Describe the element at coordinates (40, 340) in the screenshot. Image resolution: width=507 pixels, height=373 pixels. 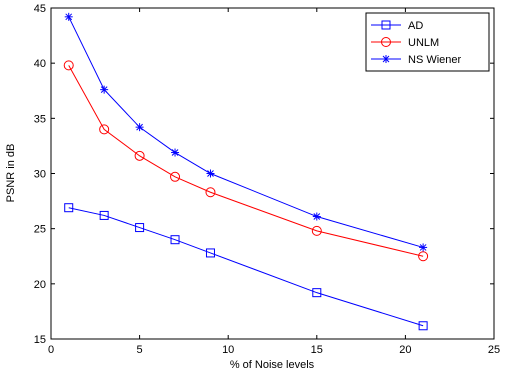
I see `y-tick-label: 15` at that location.